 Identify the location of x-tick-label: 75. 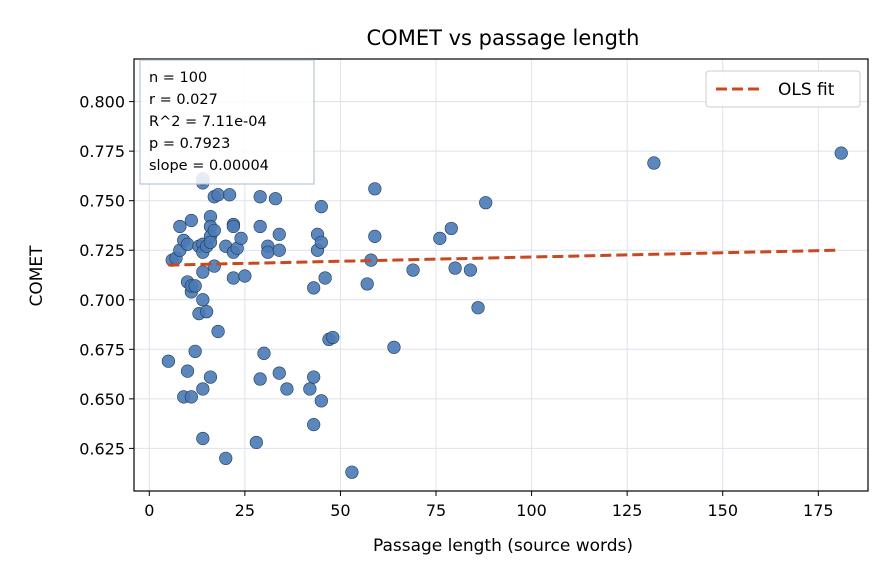
(436, 510).